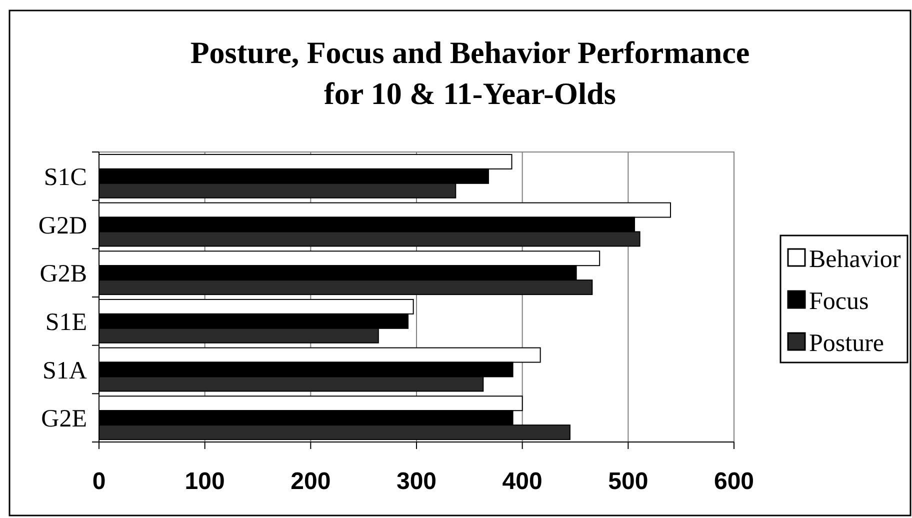  I want to click on y-tick-label: S1E, so click(66, 322).